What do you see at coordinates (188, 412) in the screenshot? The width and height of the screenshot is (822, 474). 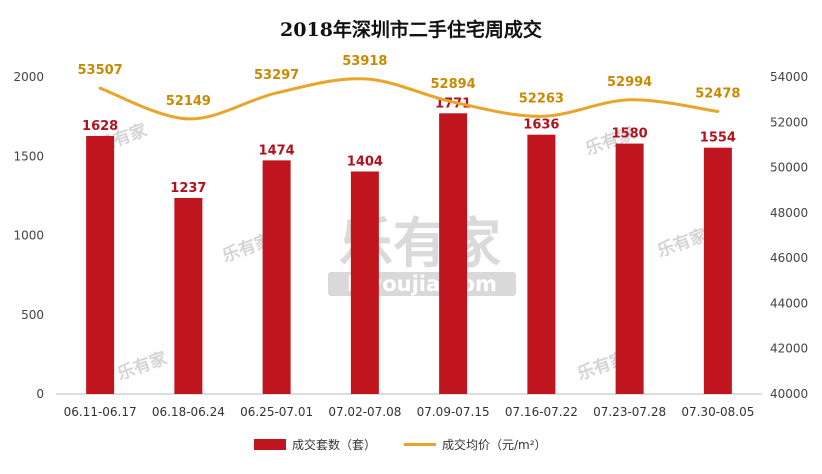 I see `x-tick-label: 06.18-06.24` at bounding box center [188, 412].